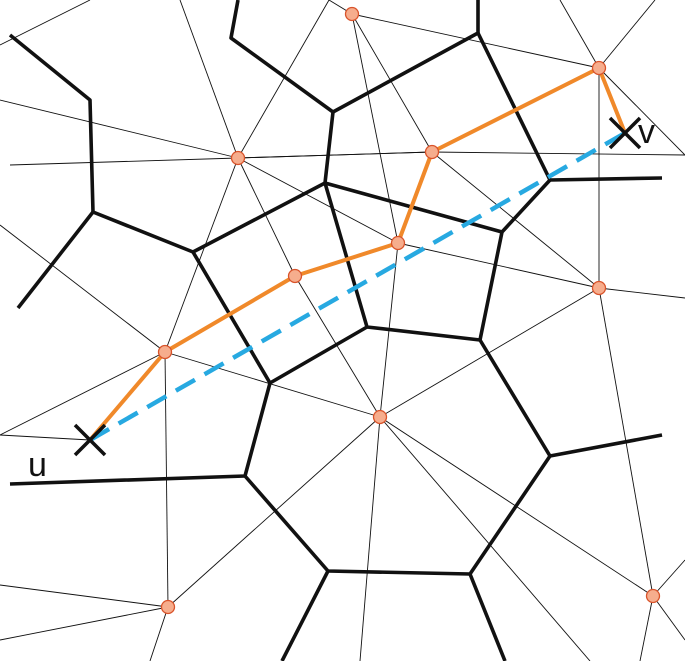 Image resolution: width=685 pixels, height=661 pixels. Describe the element at coordinates (625, 133) in the screenshot. I see `endpoint-v-mark` at that location.